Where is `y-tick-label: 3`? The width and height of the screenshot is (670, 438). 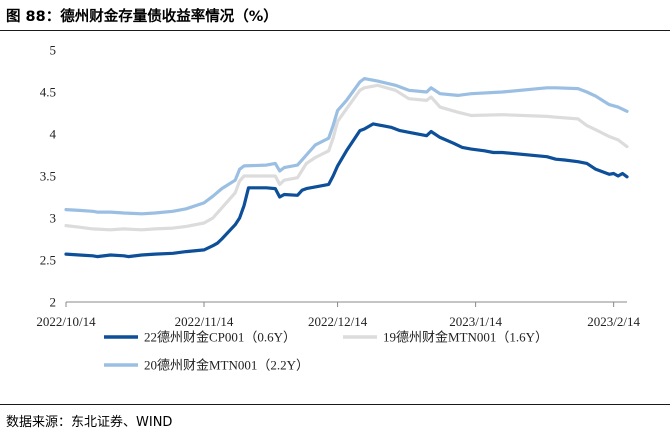 y-tick-label: 3 is located at coordinates (53, 218).